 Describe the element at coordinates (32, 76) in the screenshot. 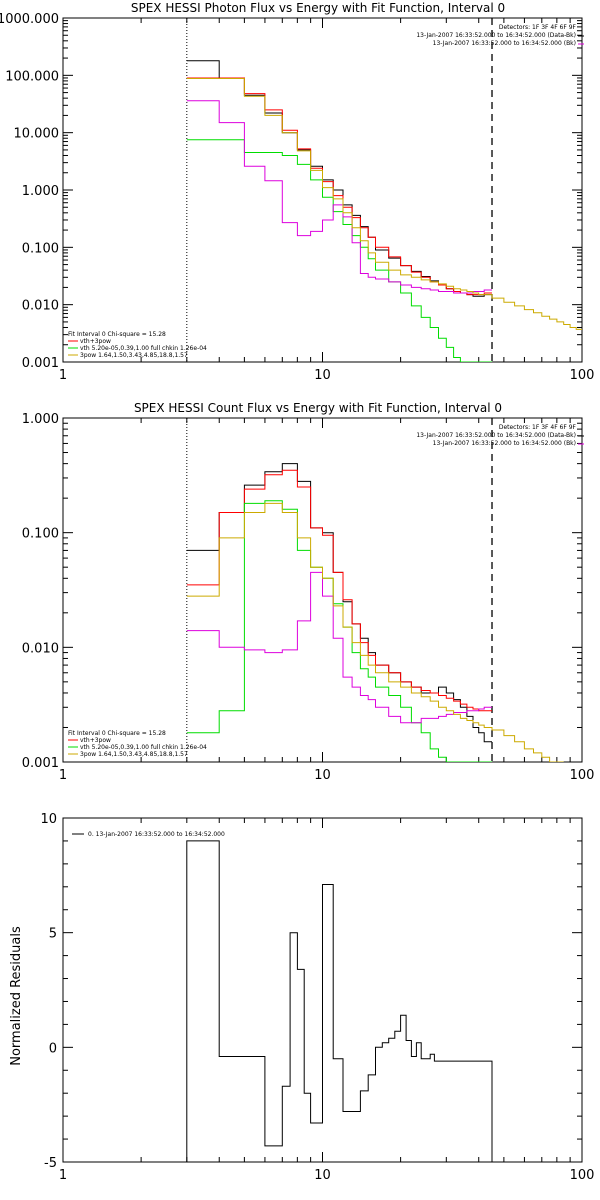

I see `y-tick-label: 100.000` at that location.